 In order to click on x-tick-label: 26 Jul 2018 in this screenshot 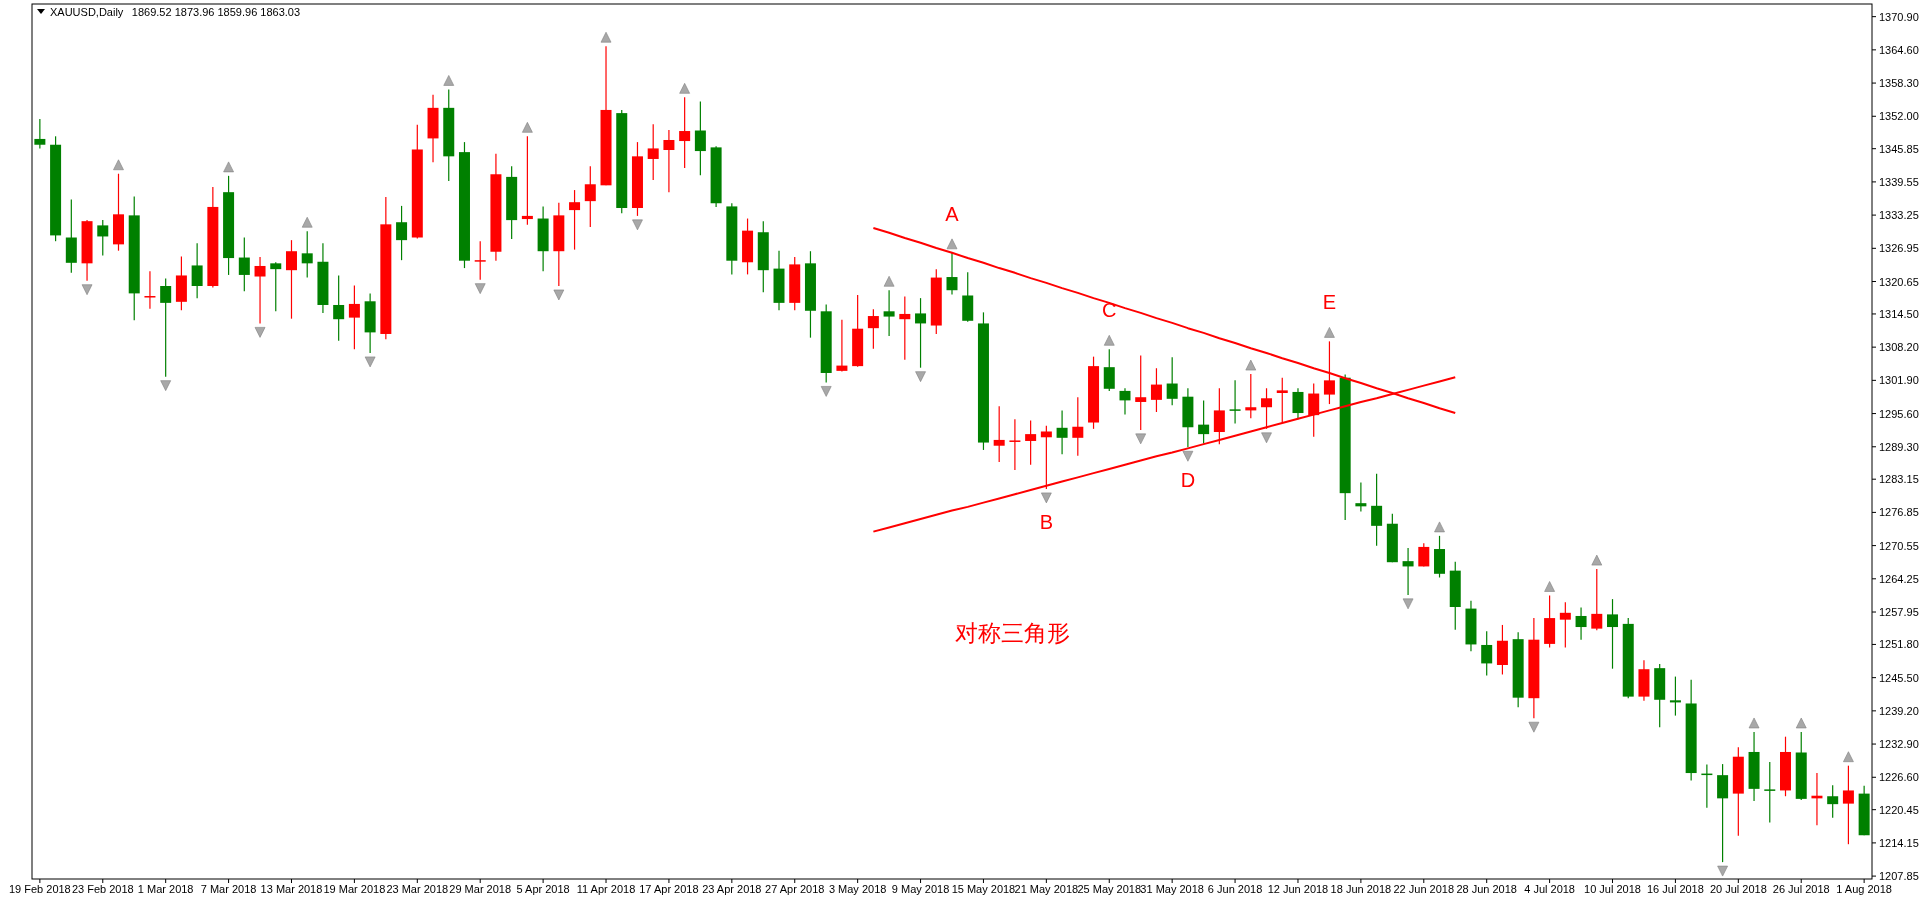, I will do `click(1801, 889)`.